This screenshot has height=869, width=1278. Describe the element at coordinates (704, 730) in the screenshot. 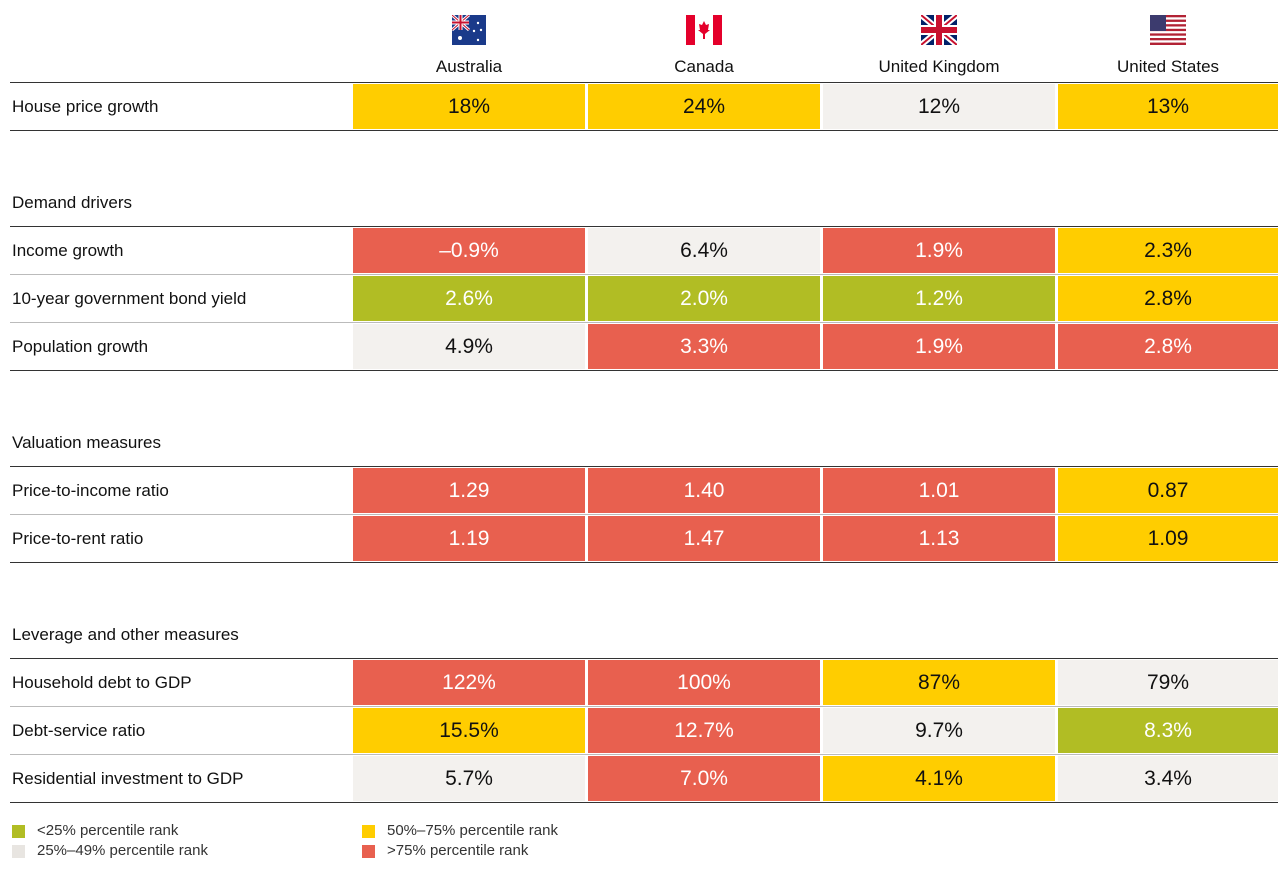

I see `cell: 12.7%` at that location.